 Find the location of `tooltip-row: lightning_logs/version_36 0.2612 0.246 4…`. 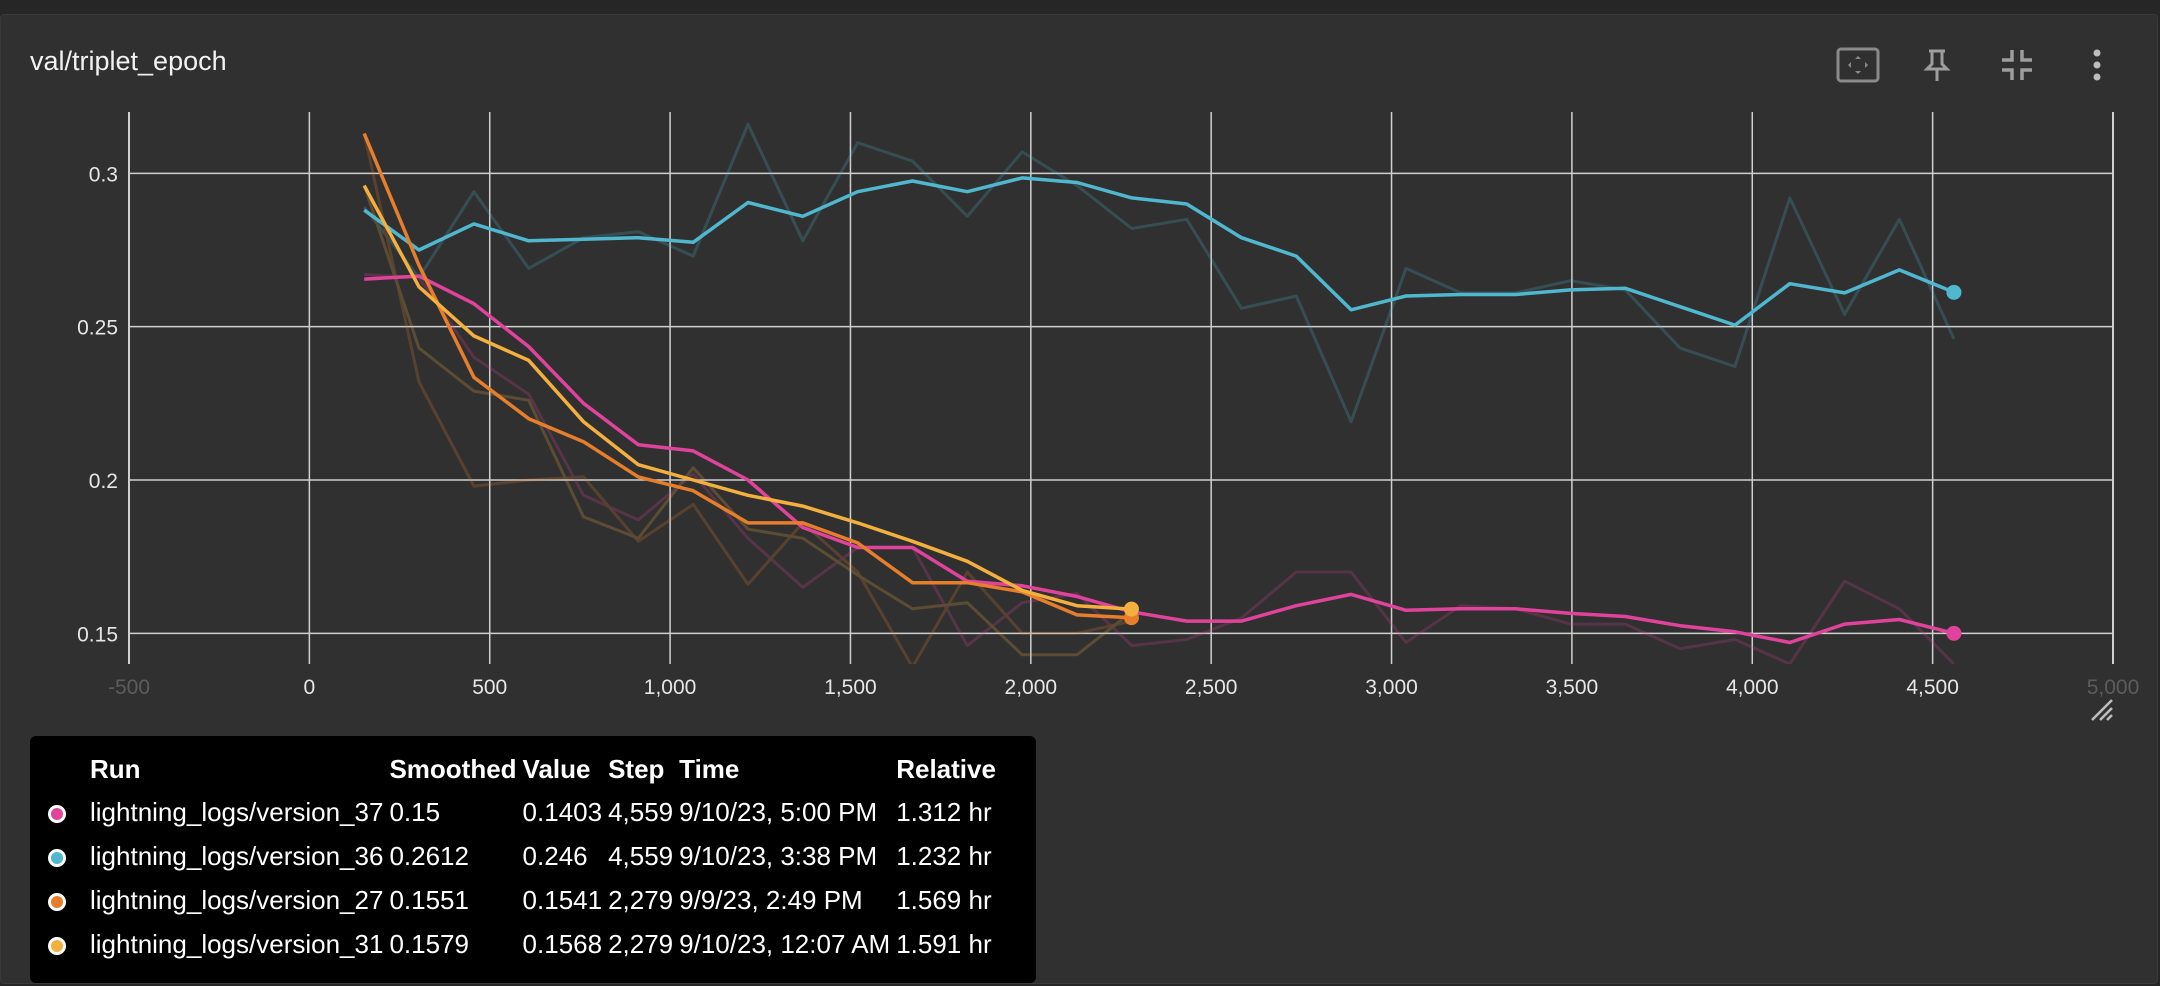

tooltip-row: lightning_logs/version_36 0.2612 0.246 4… is located at coordinates (516, 856).